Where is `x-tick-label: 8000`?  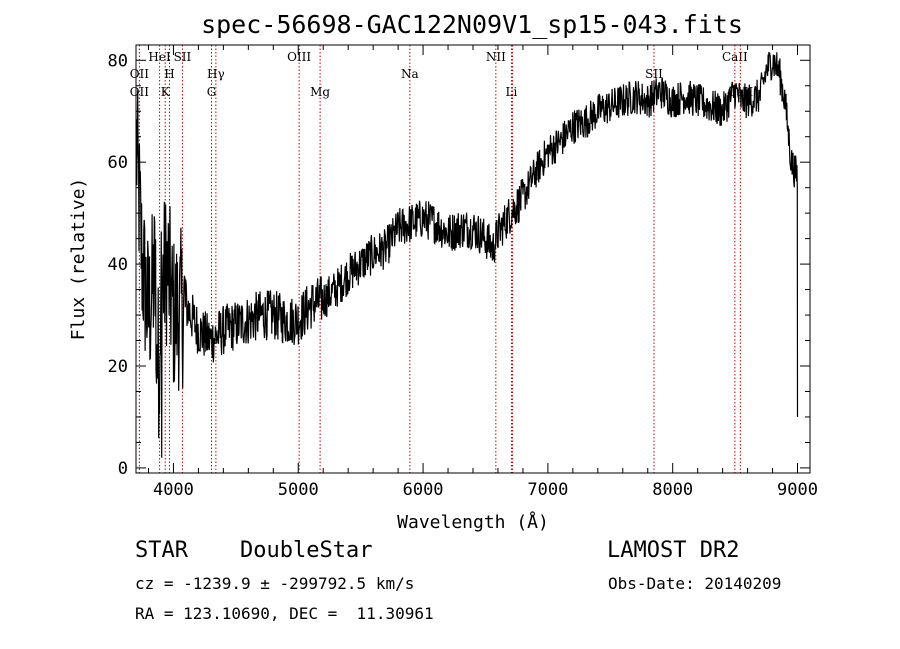 x-tick-label: 8000 is located at coordinates (672, 490).